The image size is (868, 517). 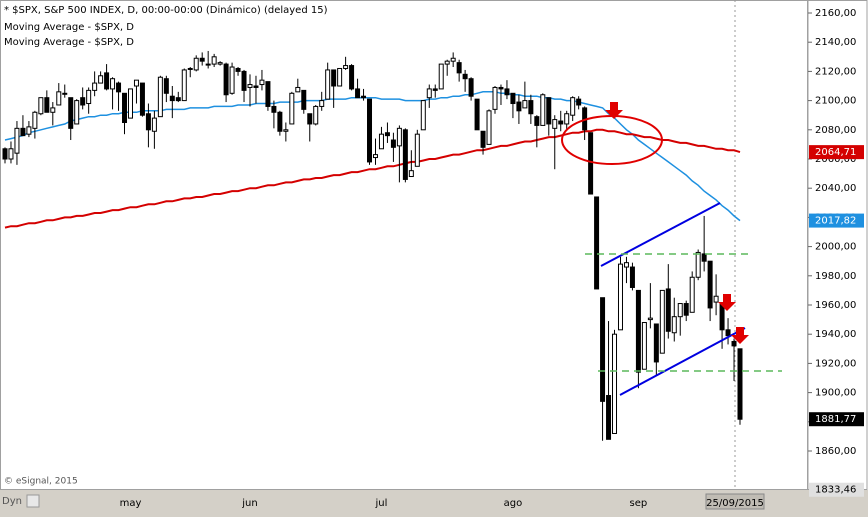 I want to click on mode-button, so click(x=33, y=501).